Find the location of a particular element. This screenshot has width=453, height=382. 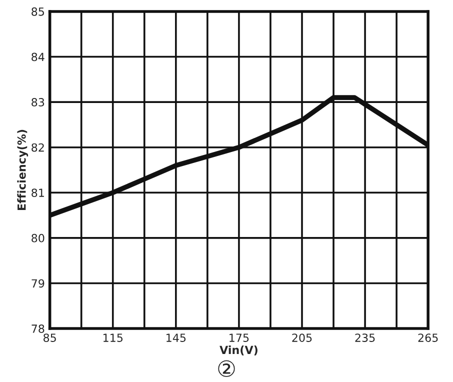

y-tick-label: 78 is located at coordinates (38, 328).